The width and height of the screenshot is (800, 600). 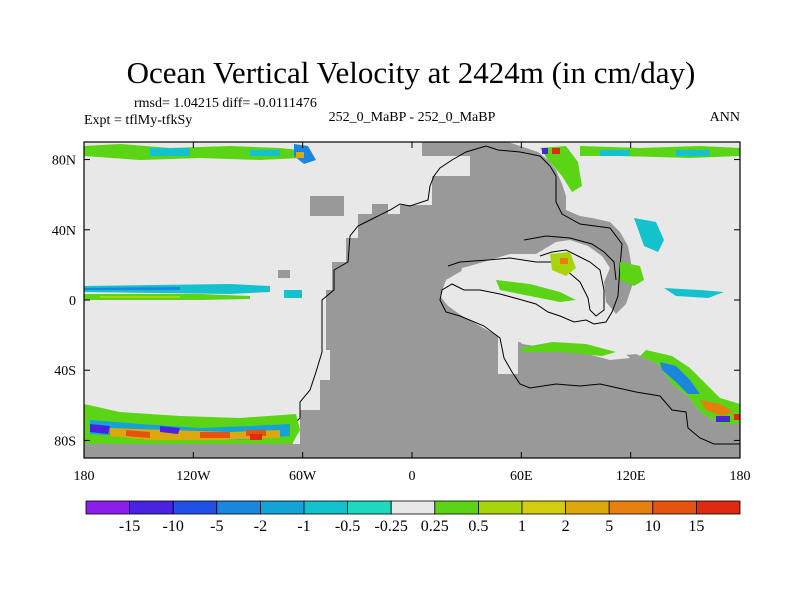 I want to click on x-tick-label: 60E, so click(x=521, y=476).